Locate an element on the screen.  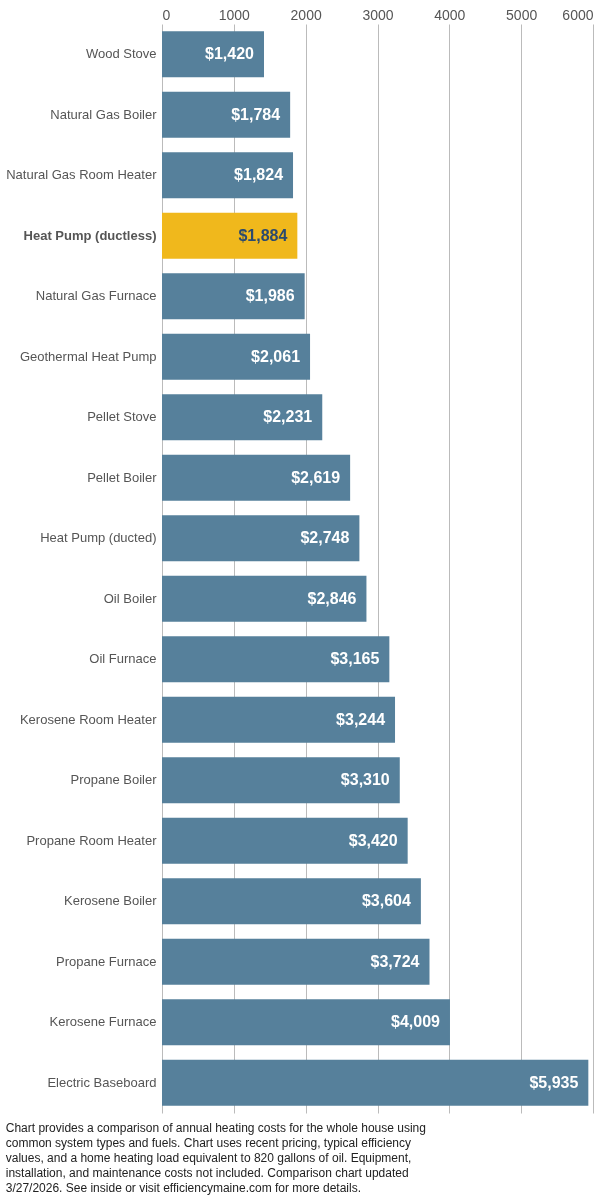
data-label: $2,061 is located at coordinates (276, 356).